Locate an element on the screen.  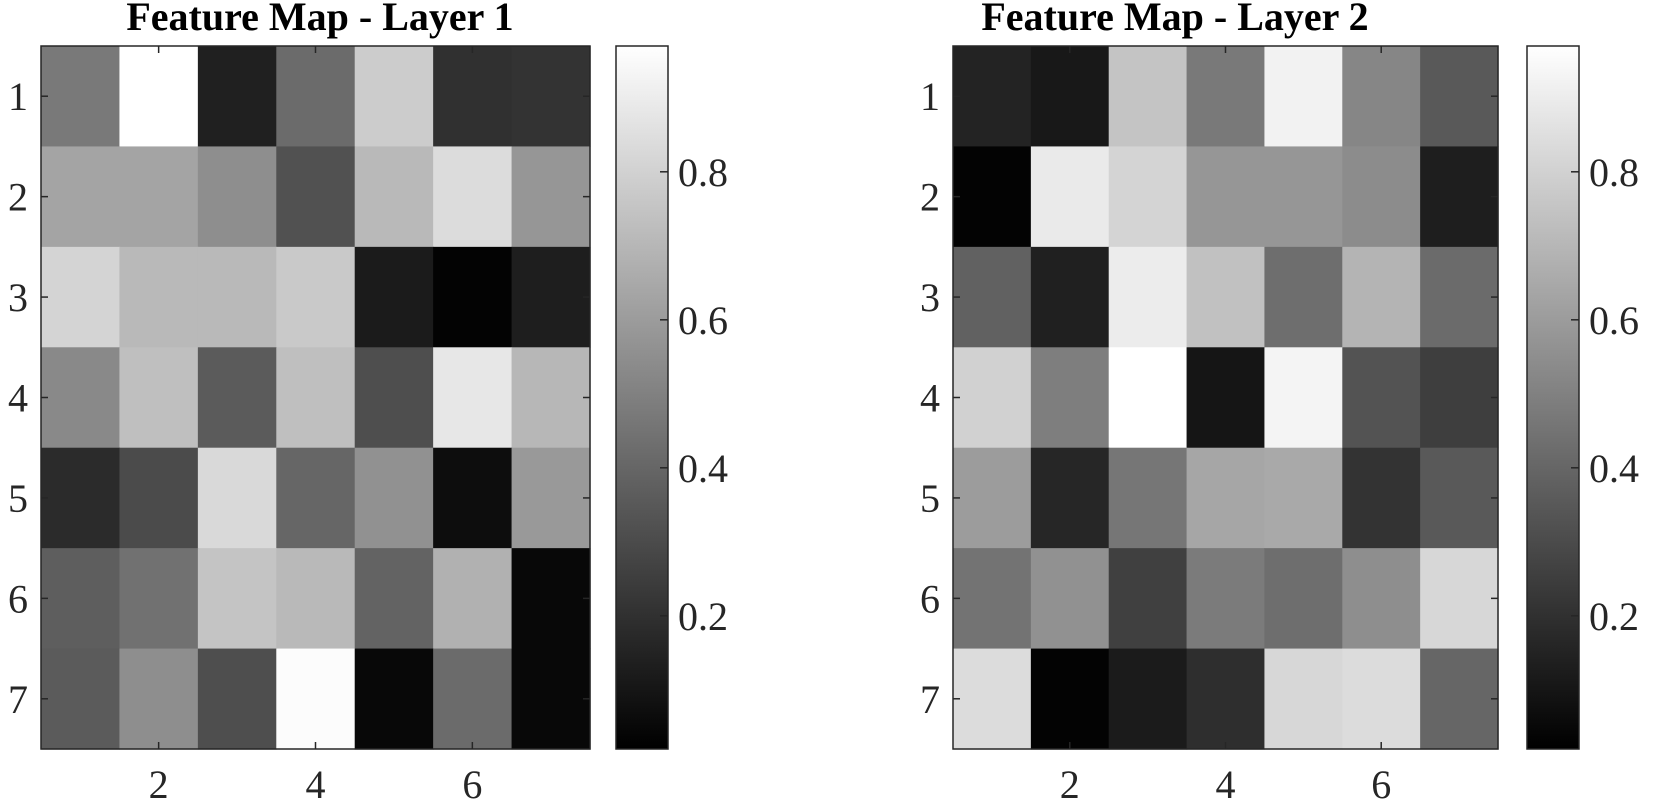
colorbar-ticks: 0.2 0.4 0.6 0.8 is located at coordinates (1605, 394).